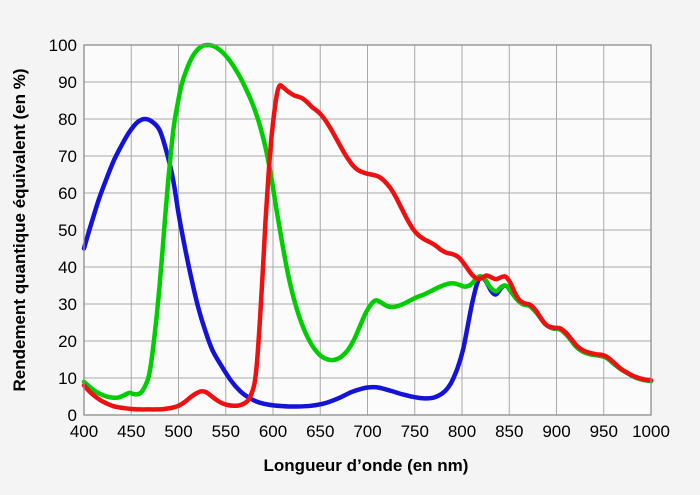 This screenshot has height=495, width=700. I want to click on x-tick-label: 450, so click(131, 431).